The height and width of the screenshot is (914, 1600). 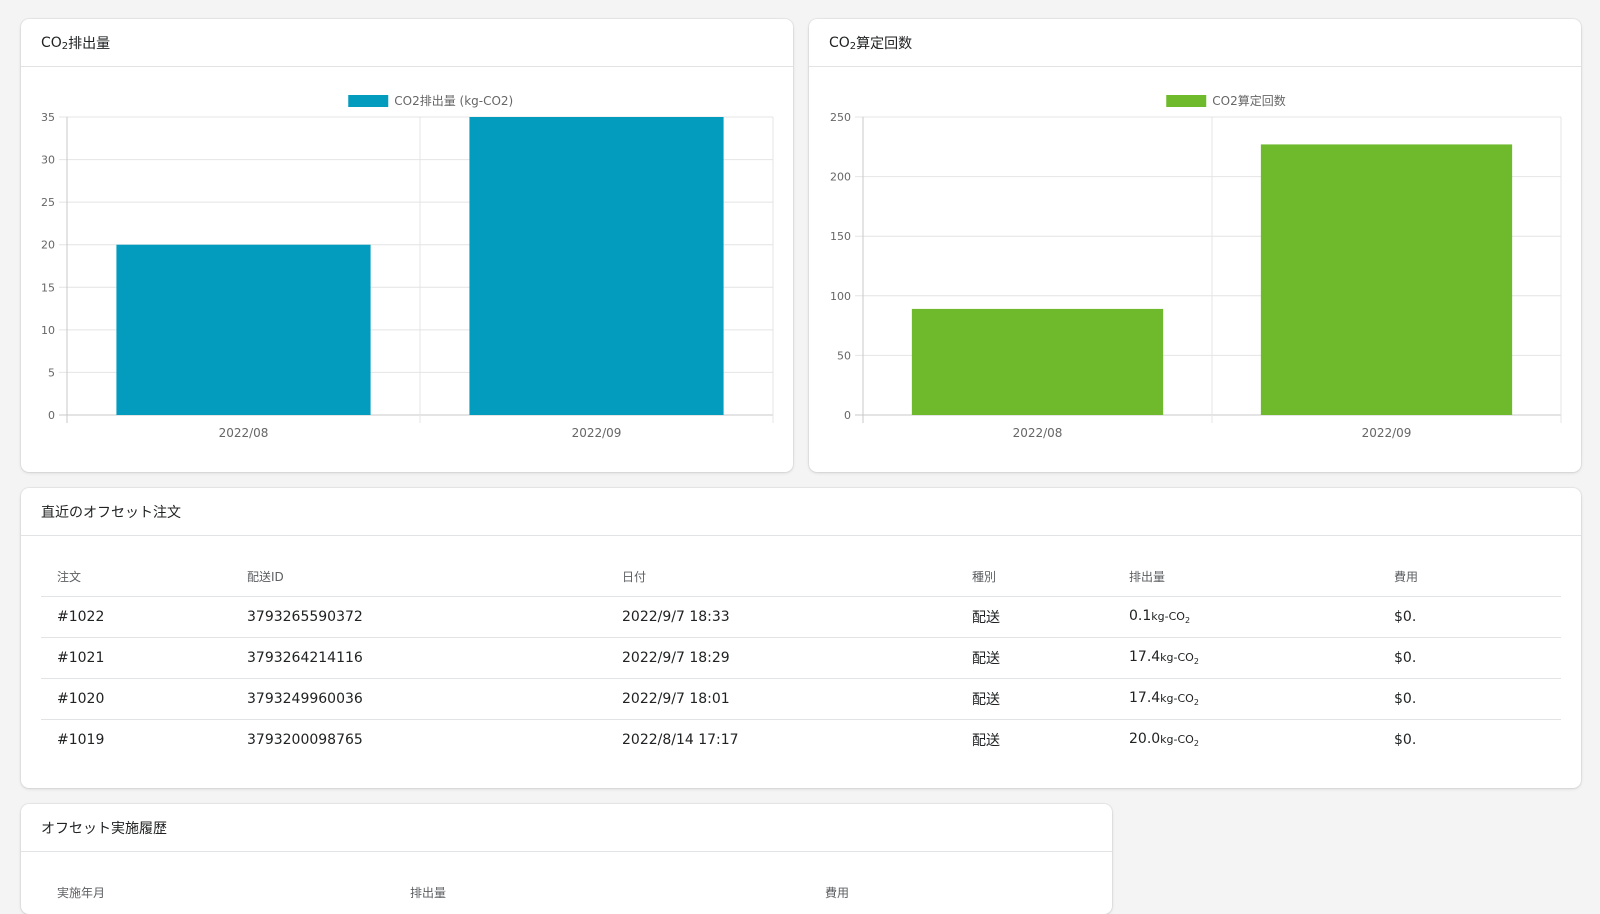 What do you see at coordinates (48, 330) in the screenshot?
I see `y-tick-label: 10` at bounding box center [48, 330].